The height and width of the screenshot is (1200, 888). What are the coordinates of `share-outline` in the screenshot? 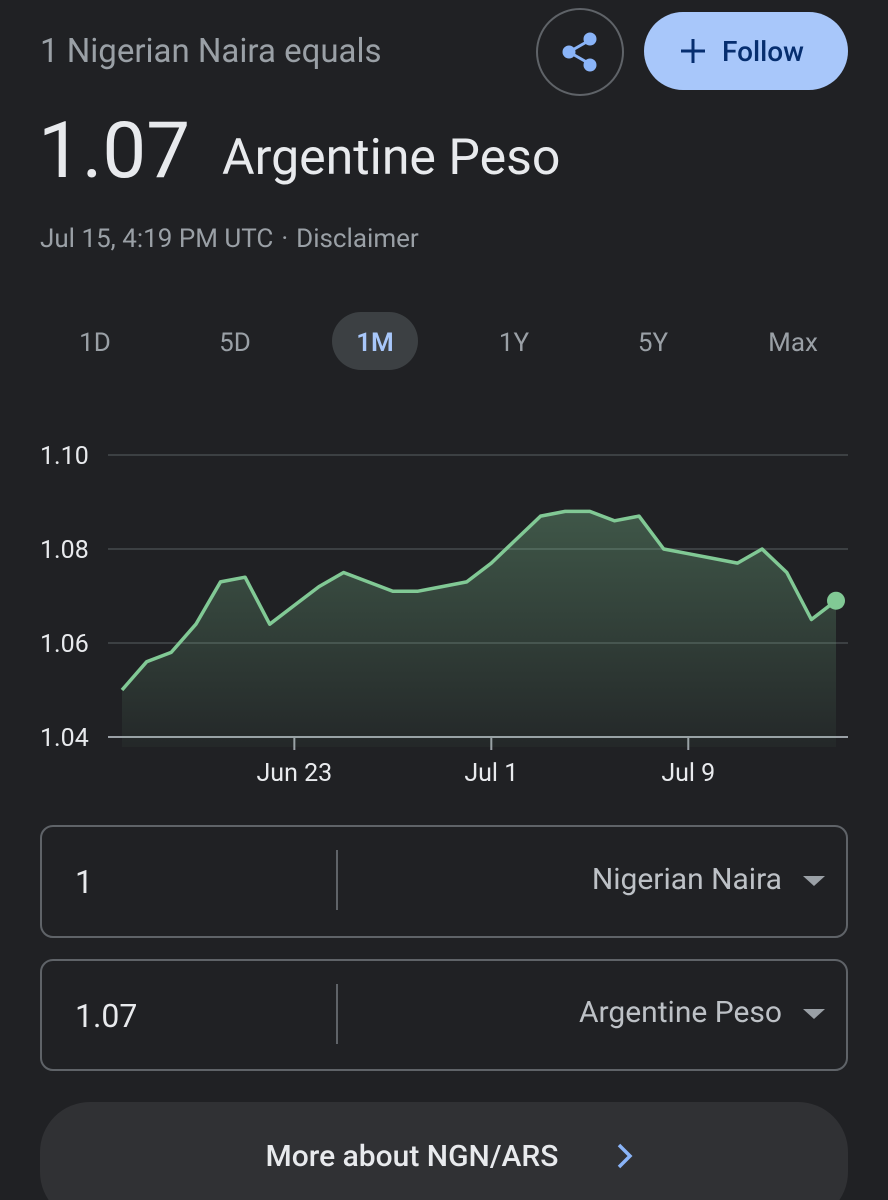 It's located at (580, 52).